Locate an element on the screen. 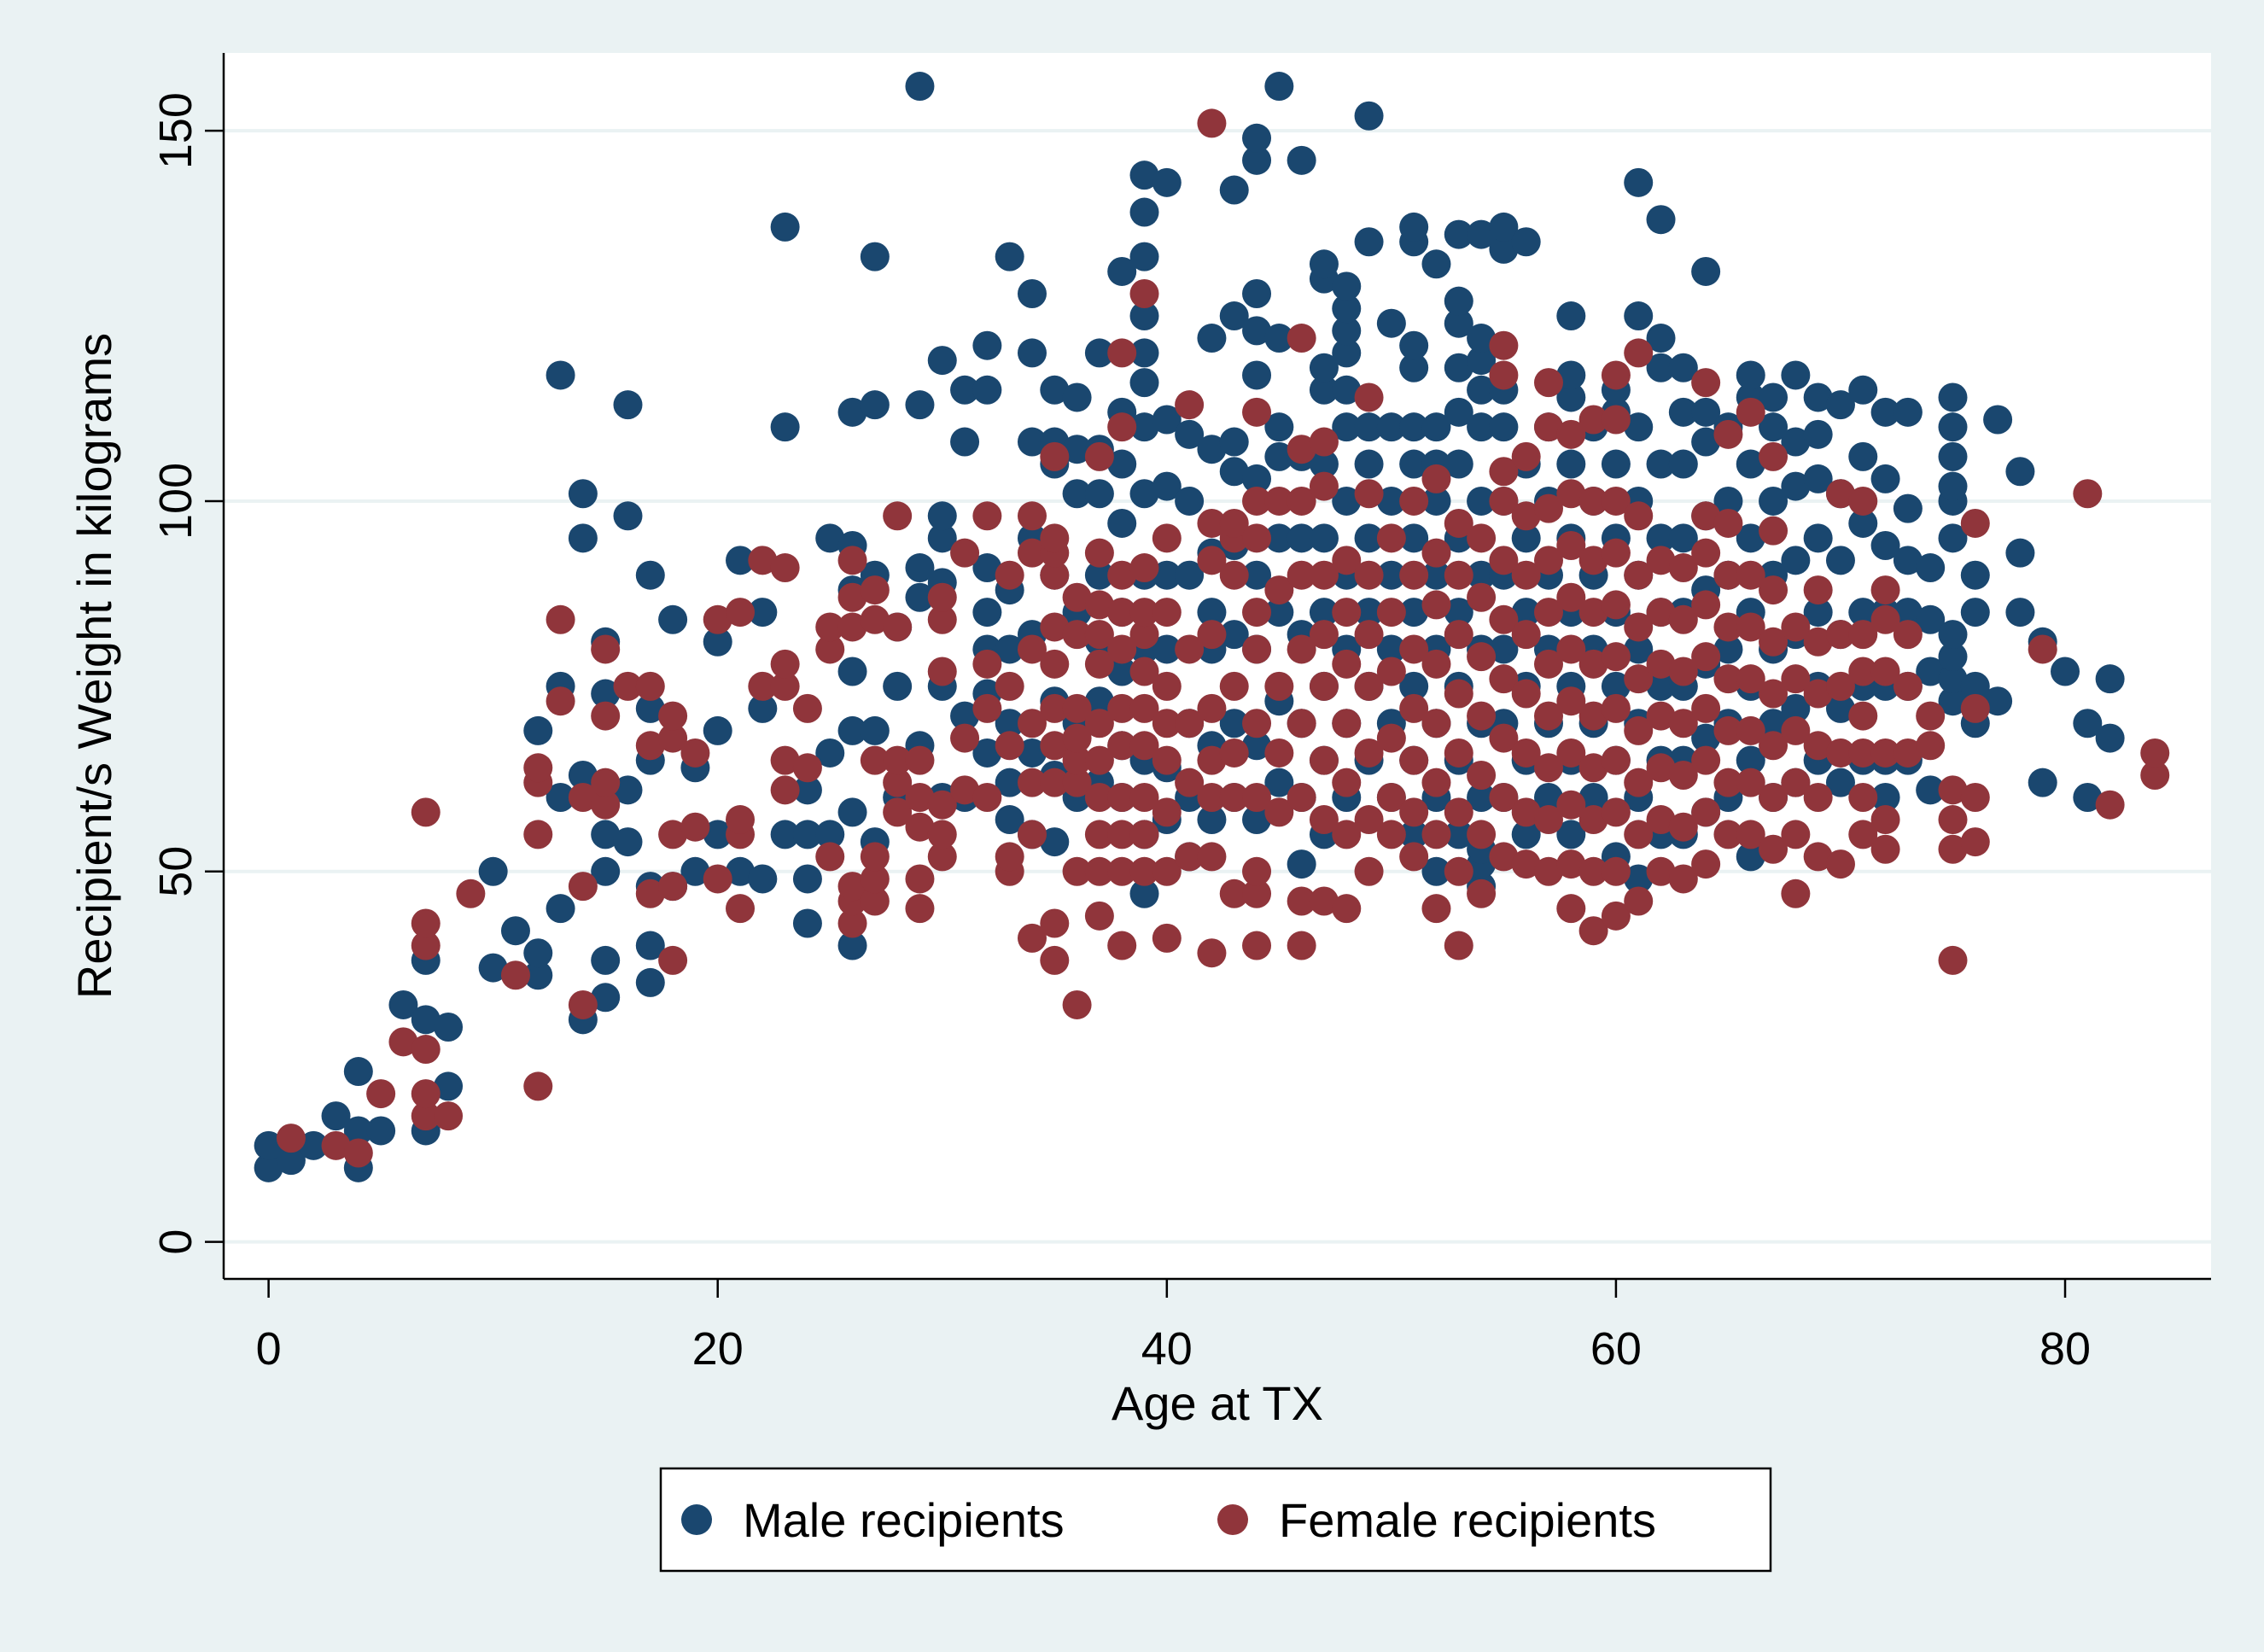 The height and width of the screenshot is (1652, 2264). x-tick-label: 60 is located at coordinates (1616, 1349).